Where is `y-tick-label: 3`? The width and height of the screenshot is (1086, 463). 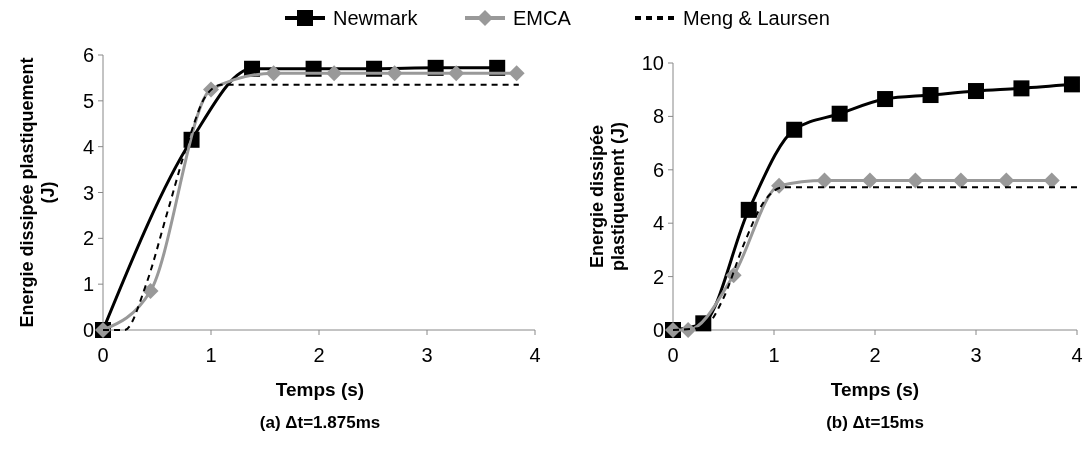 y-tick-label: 3 is located at coordinates (88, 192).